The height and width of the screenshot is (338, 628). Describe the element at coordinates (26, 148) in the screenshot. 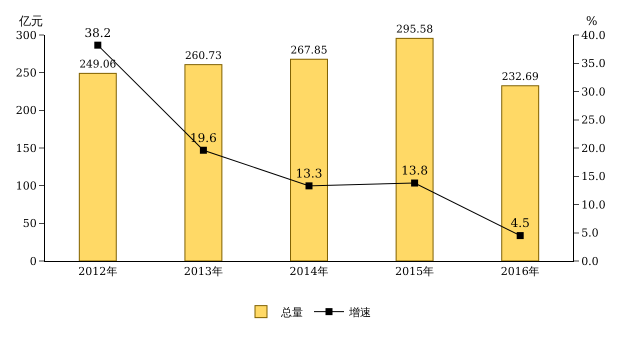

I see `y-tick-label: 150` at that location.